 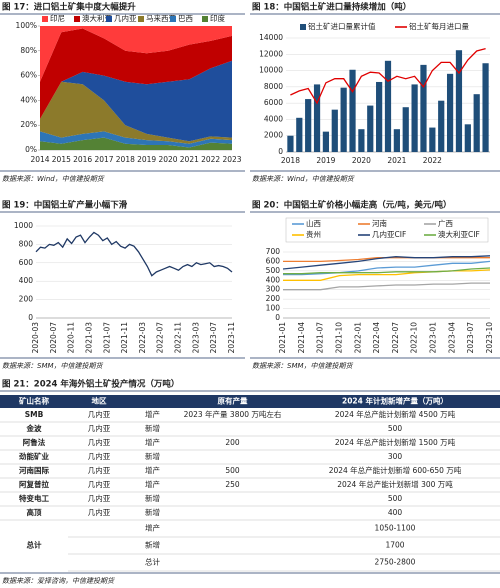 I want to click on legend-label: 贵州, so click(x=313, y=234).